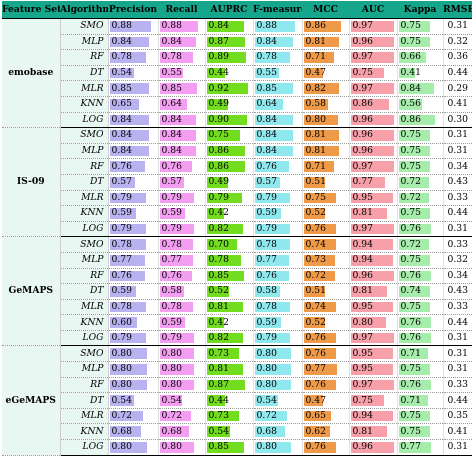  Describe the element at coordinates (326, 291) in the screenshot. I see `metric-cell: 0.51` at that location.